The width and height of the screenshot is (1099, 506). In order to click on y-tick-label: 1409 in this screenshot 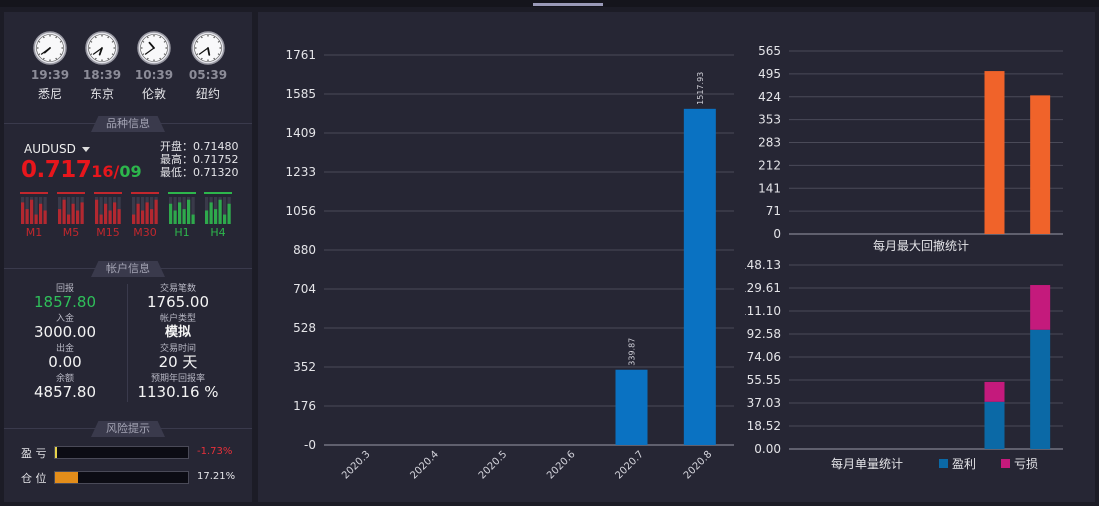, I will do `click(300, 133)`.